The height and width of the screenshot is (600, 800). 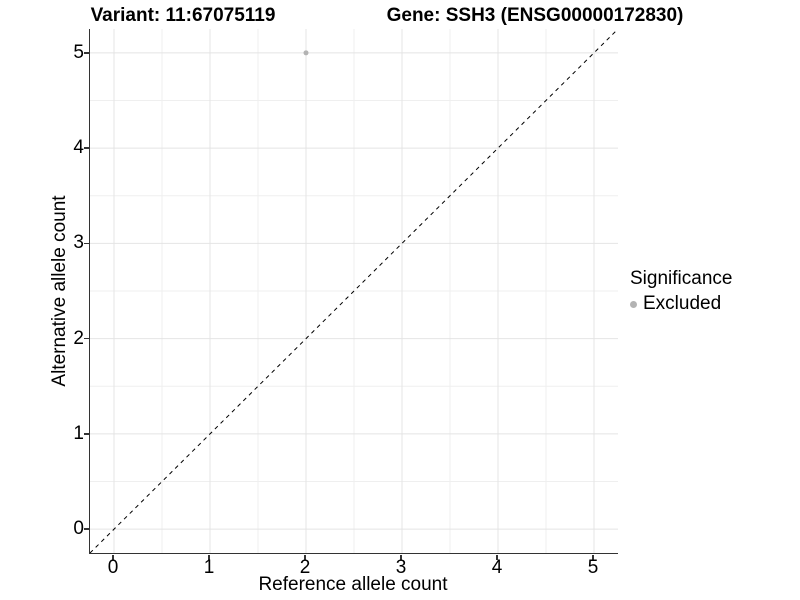 I want to click on x-tick-label: 5, so click(x=593, y=567).